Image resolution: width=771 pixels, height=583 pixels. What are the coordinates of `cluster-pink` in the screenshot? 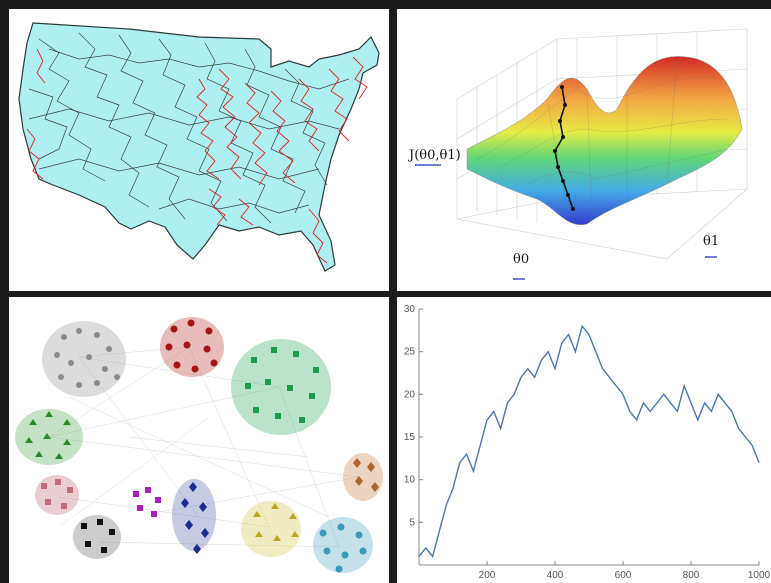 It's located at (57, 495).